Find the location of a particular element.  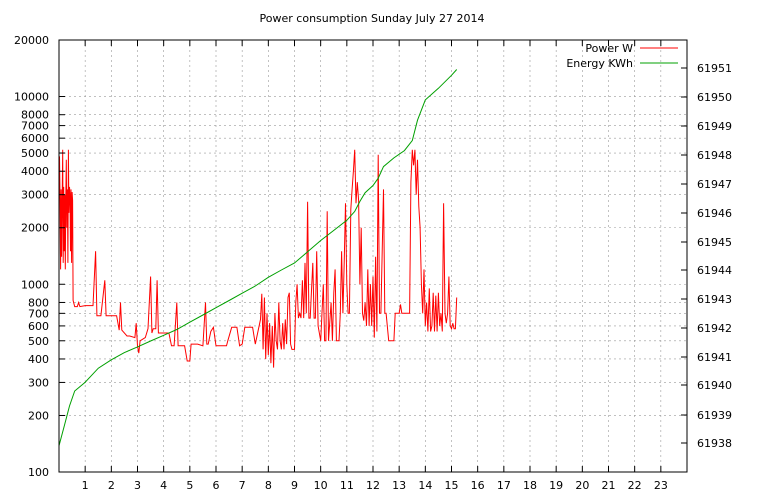

legend: Power W Energy KWh is located at coordinates (622, 56).